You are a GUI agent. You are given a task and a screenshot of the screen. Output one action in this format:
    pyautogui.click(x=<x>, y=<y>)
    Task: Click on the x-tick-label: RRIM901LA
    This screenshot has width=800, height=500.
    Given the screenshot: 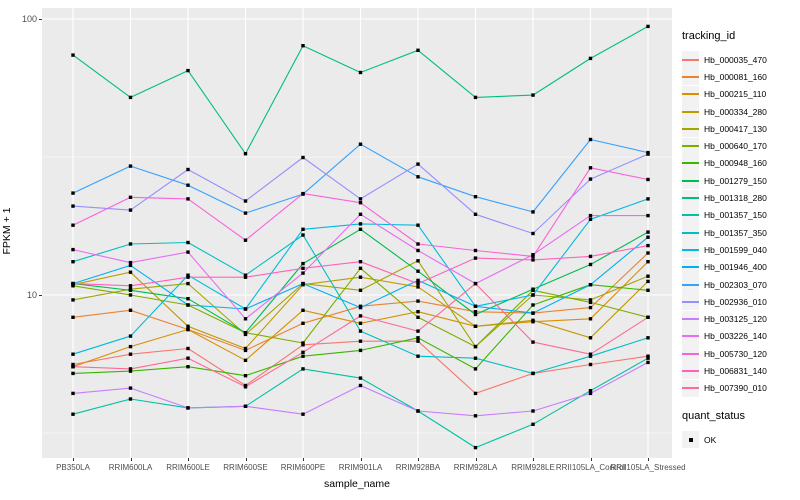 What is the action you would take?
    pyautogui.click(x=360, y=467)
    